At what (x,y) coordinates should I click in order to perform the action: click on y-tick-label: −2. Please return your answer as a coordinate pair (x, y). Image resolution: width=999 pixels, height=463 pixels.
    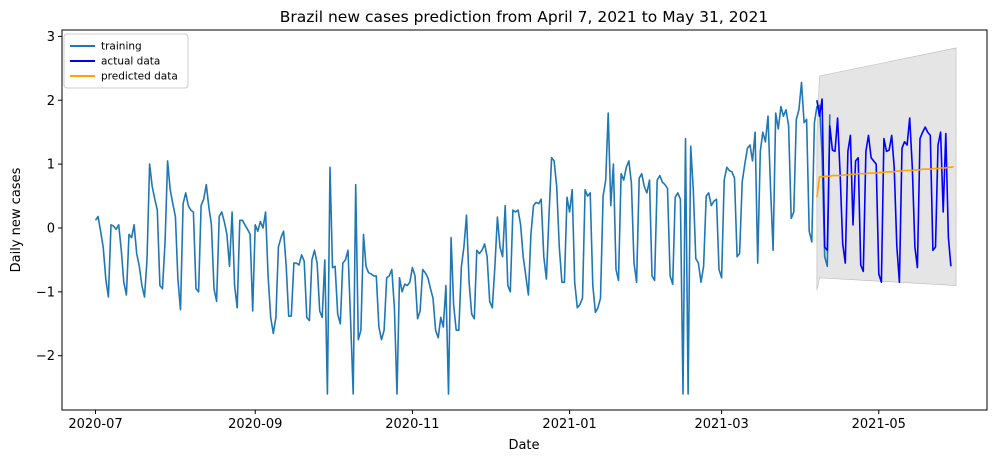
    Looking at the image, I should click on (45, 356).